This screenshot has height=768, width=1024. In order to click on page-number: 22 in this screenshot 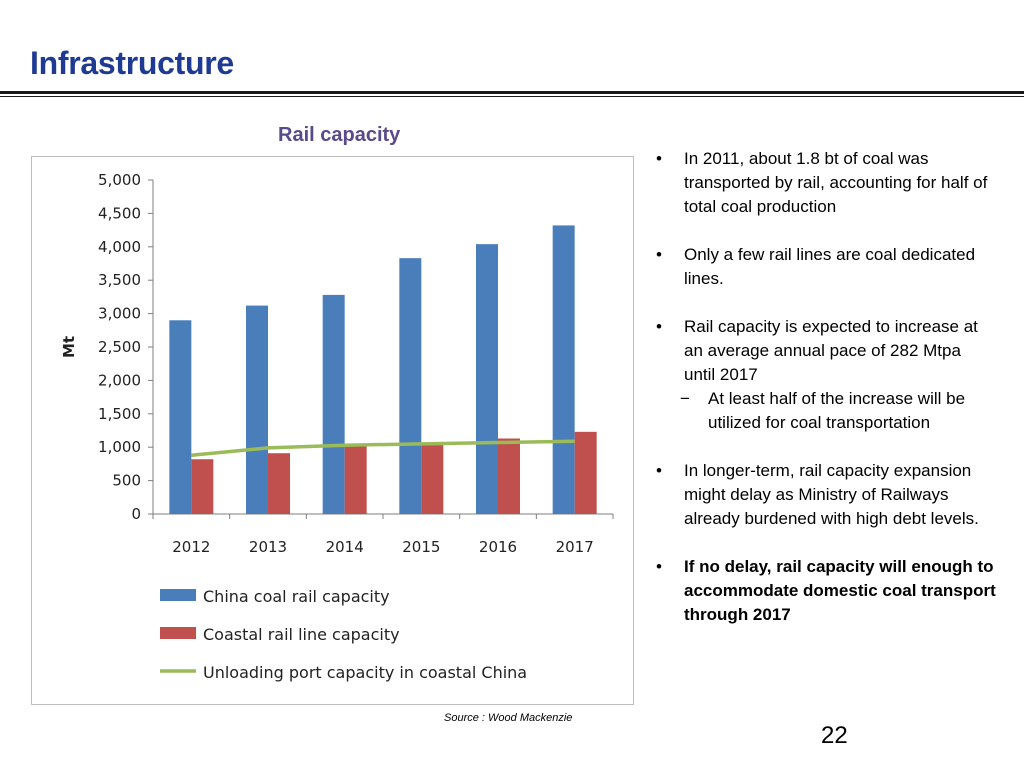, I will do `click(834, 735)`.